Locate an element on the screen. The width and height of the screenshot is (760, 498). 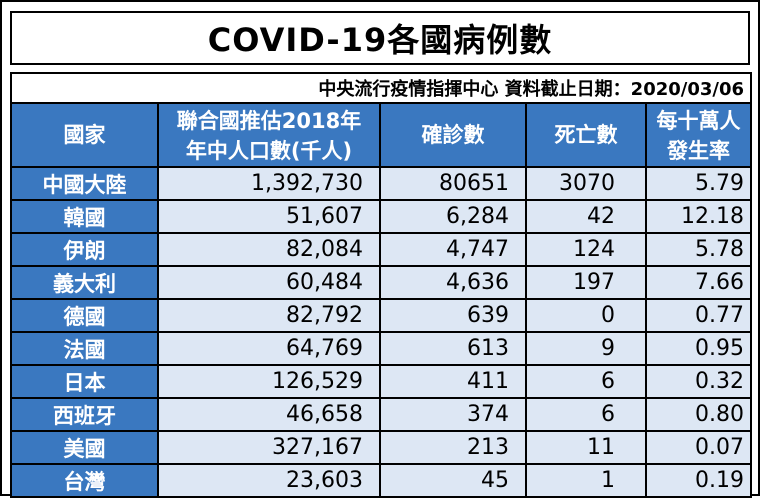
population-cell: 23,603 is located at coordinates (269, 480).